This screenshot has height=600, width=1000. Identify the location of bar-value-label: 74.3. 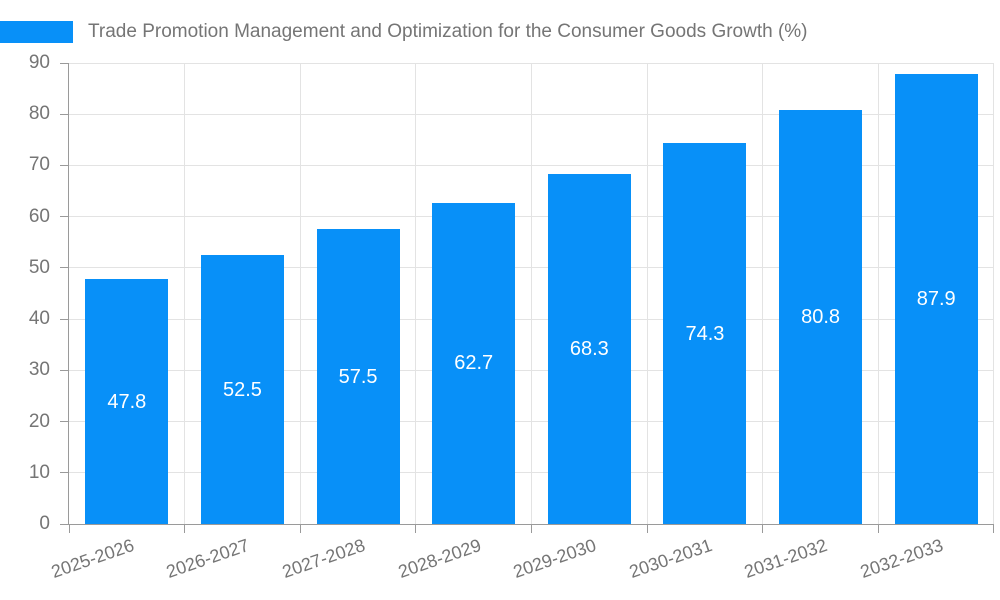
(705, 333).